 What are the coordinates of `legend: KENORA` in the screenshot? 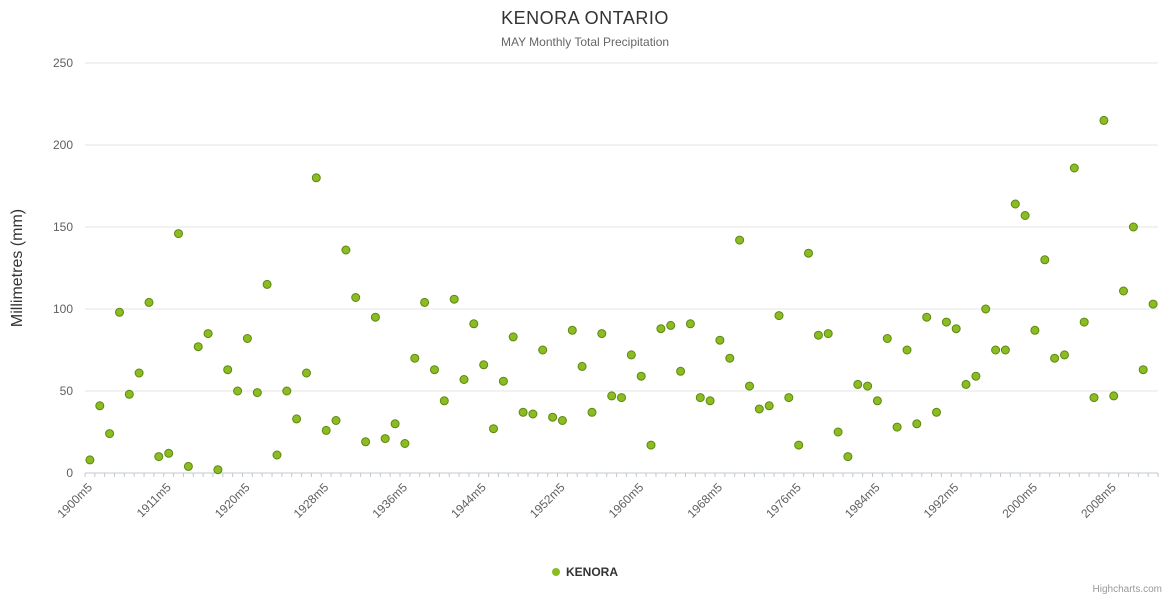 It's located at (585, 572).